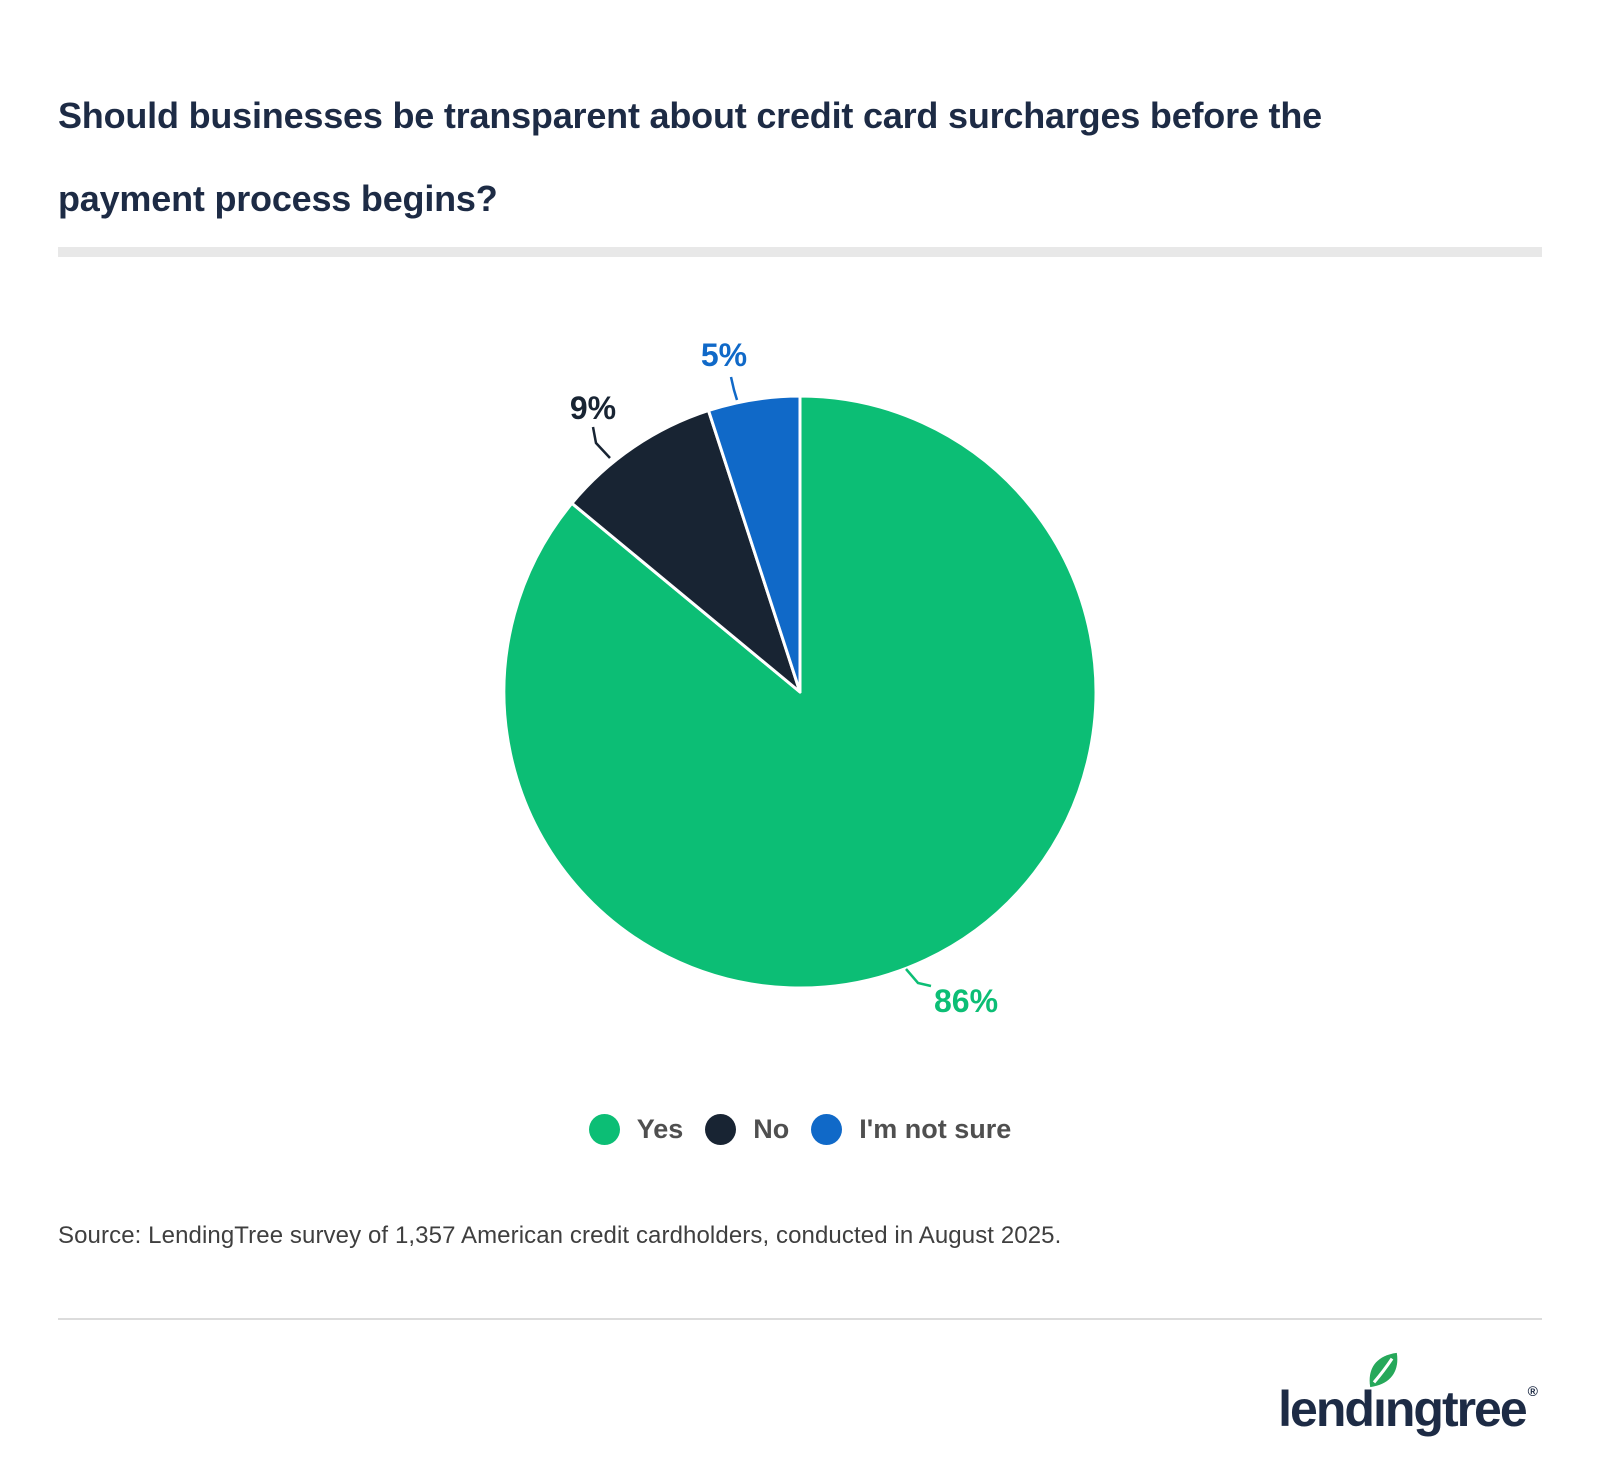  What do you see at coordinates (754, 544) in the screenshot?
I see `pie-slice-not-sure` at bounding box center [754, 544].